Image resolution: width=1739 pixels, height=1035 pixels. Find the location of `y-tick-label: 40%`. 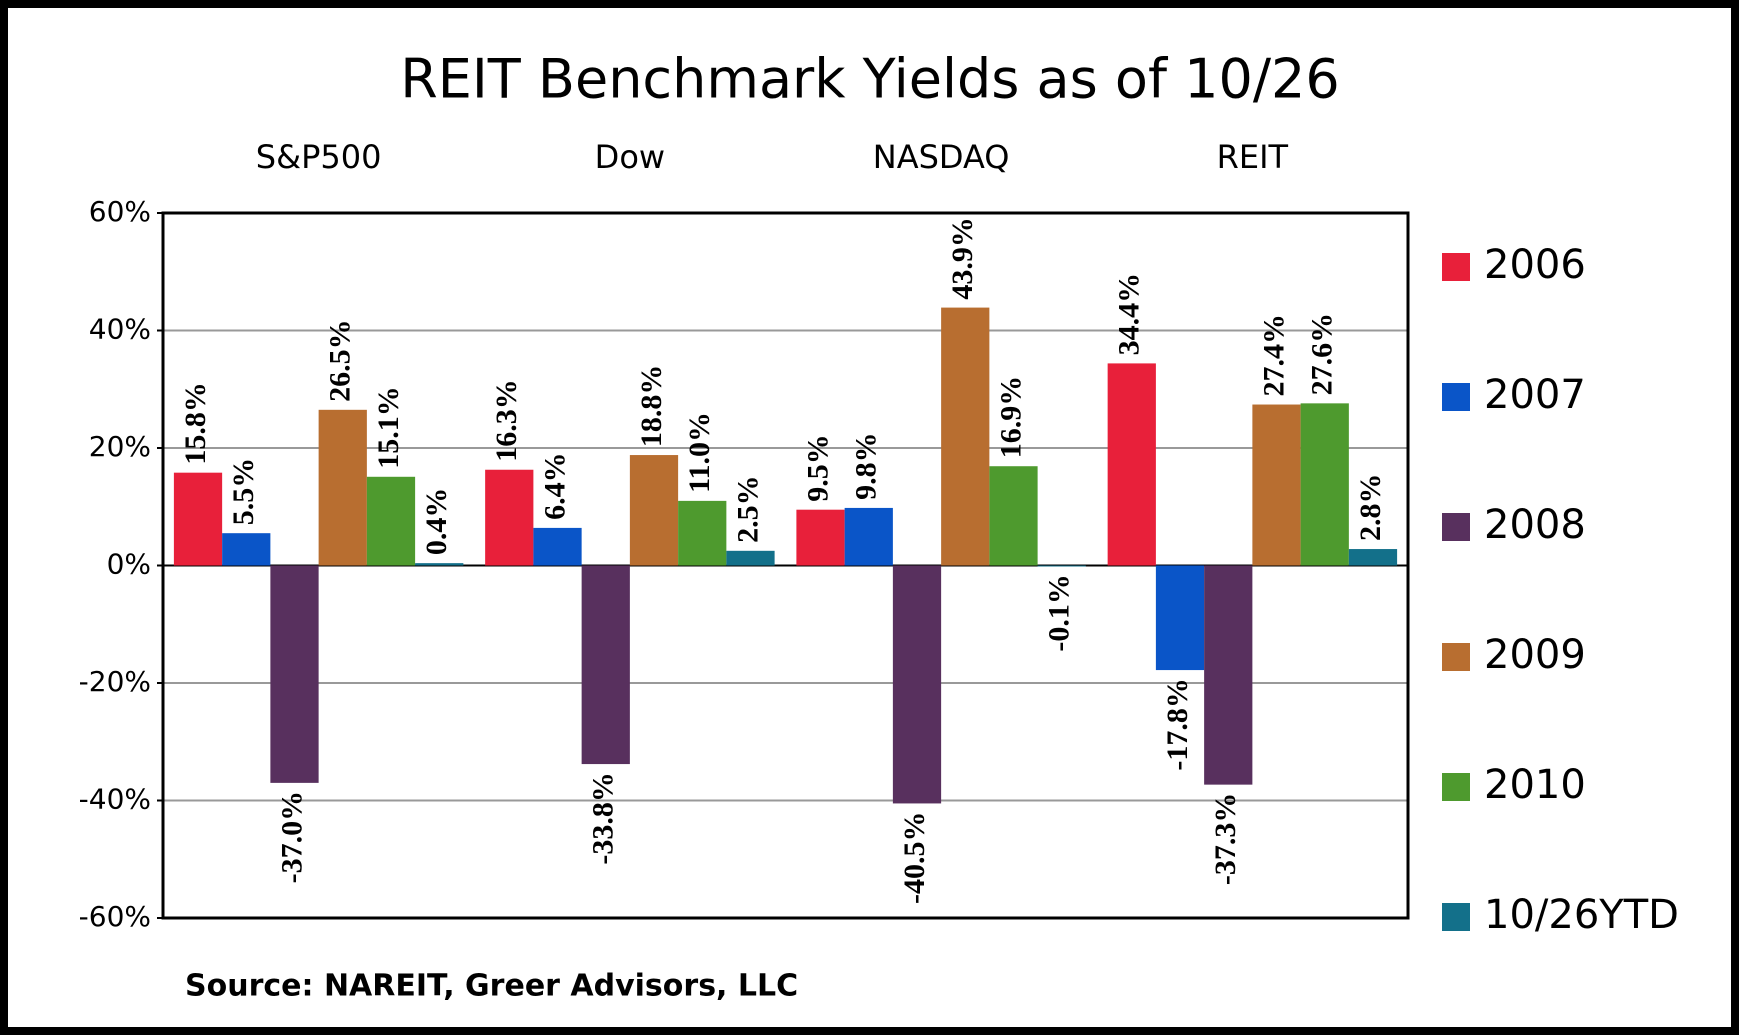

y-tick-label: 40% is located at coordinates (120, 329).